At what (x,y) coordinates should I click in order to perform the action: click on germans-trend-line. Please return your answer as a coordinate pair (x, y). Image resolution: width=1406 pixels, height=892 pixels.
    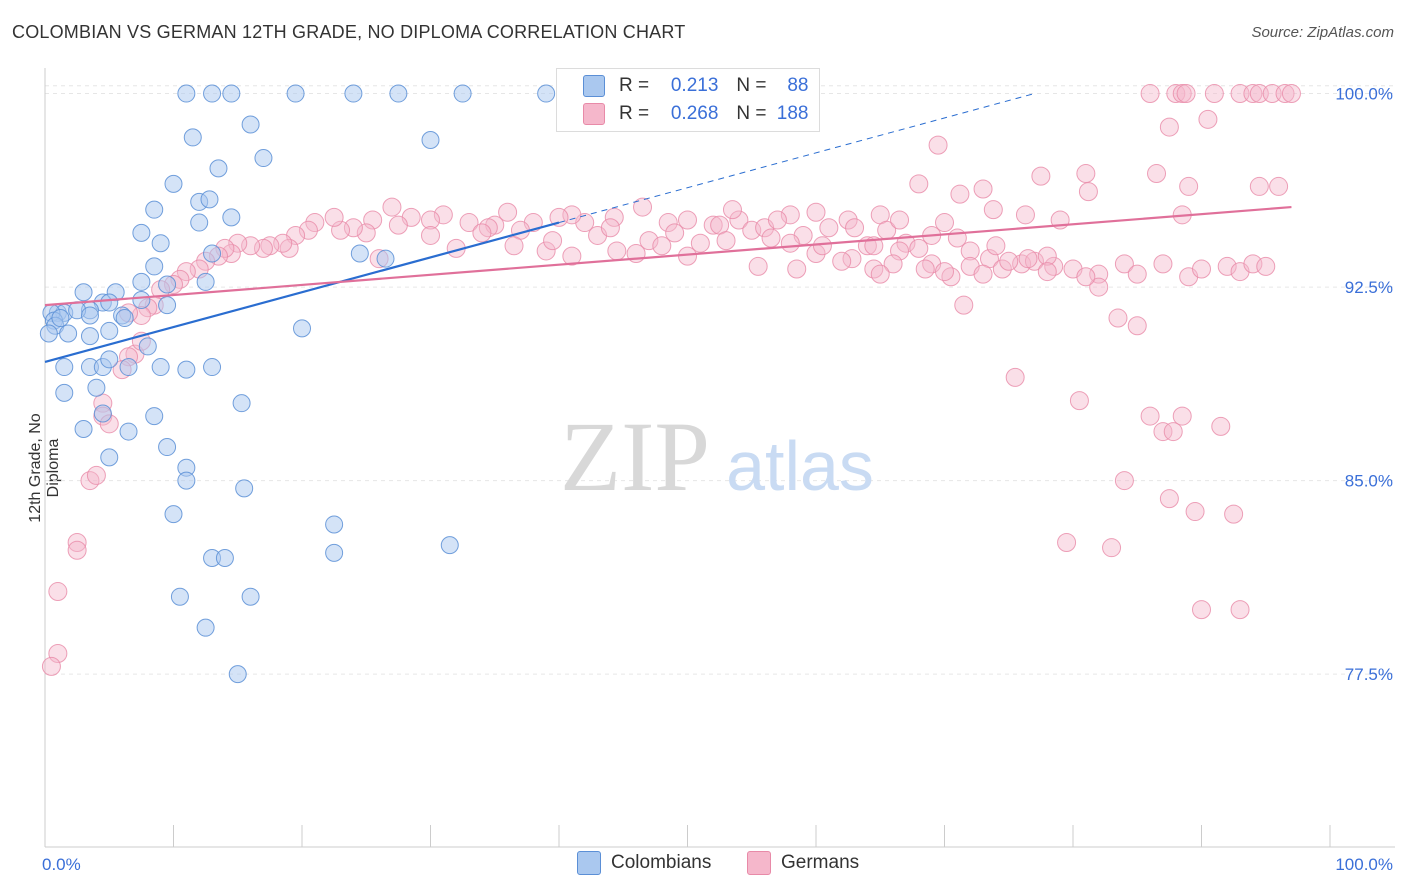
    Looking at the image, I should click on (668, 256).